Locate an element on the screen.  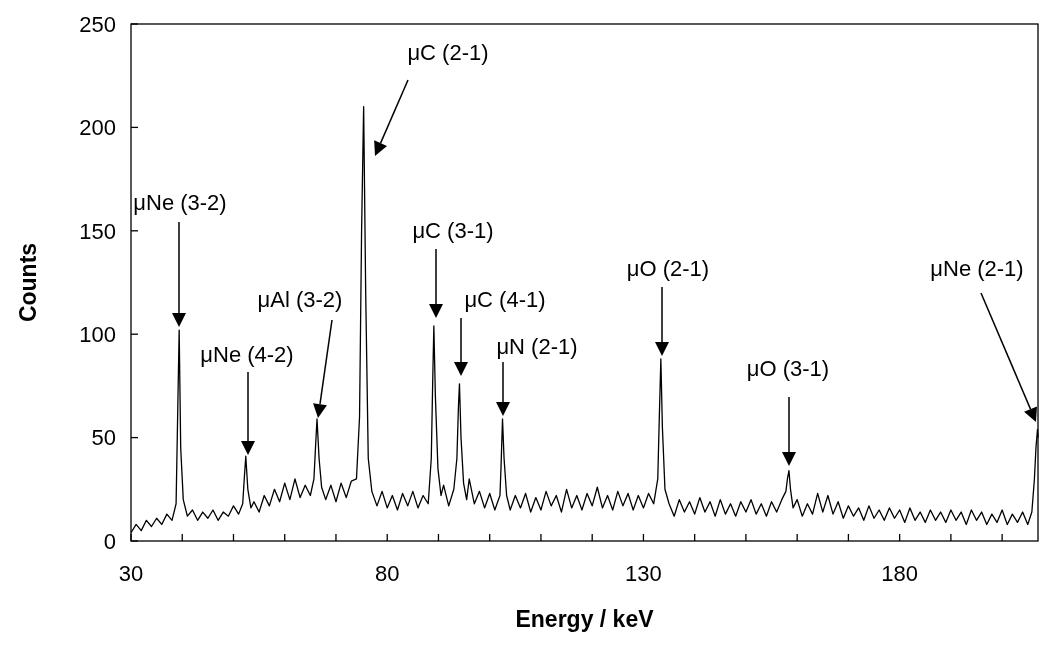
annotation: μC (2-1) is located at coordinates (448, 52).